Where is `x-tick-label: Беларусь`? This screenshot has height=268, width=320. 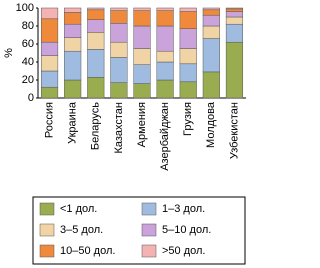 x-tick-label: Беларусь is located at coordinates (96, 126).